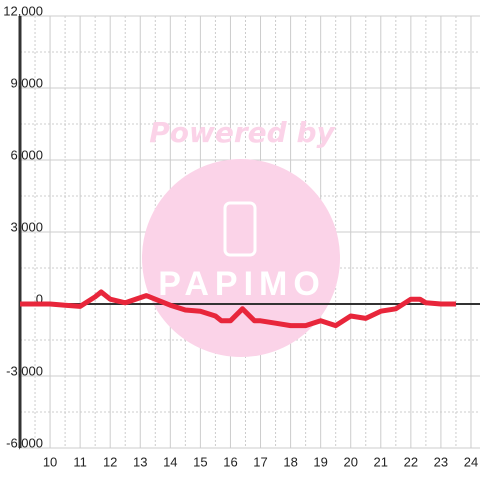 This screenshot has height=480, width=480. What do you see at coordinates (24, 442) in the screenshot?
I see `y-tick-label: -6,000` at bounding box center [24, 442].